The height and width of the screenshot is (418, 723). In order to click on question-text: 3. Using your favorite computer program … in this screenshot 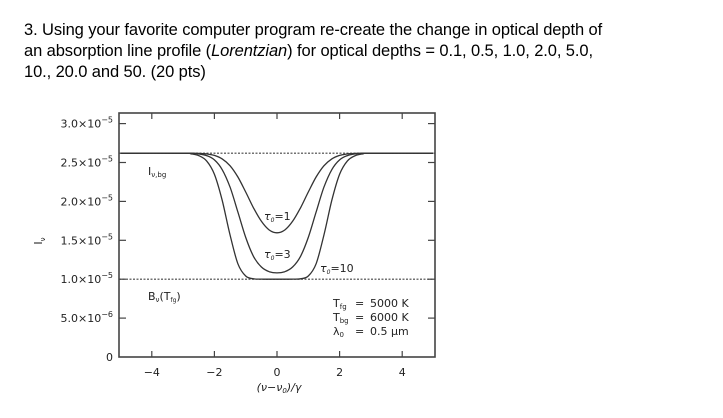, I will do `click(369, 51)`.